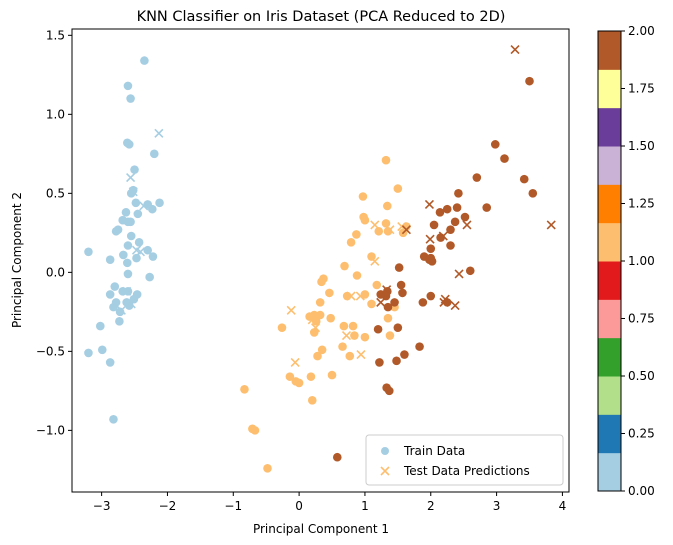  What do you see at coordinates (385, 451) in the screenshot?
I see `legend-marker-train` at bounding box center [385, 451].